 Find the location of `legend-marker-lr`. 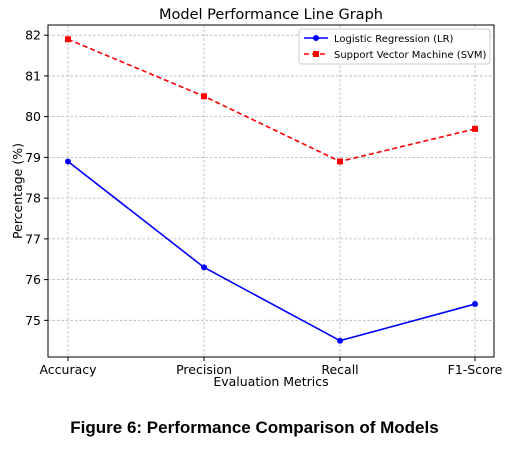

legend-marker-lr is located at coordinates (316, 38).